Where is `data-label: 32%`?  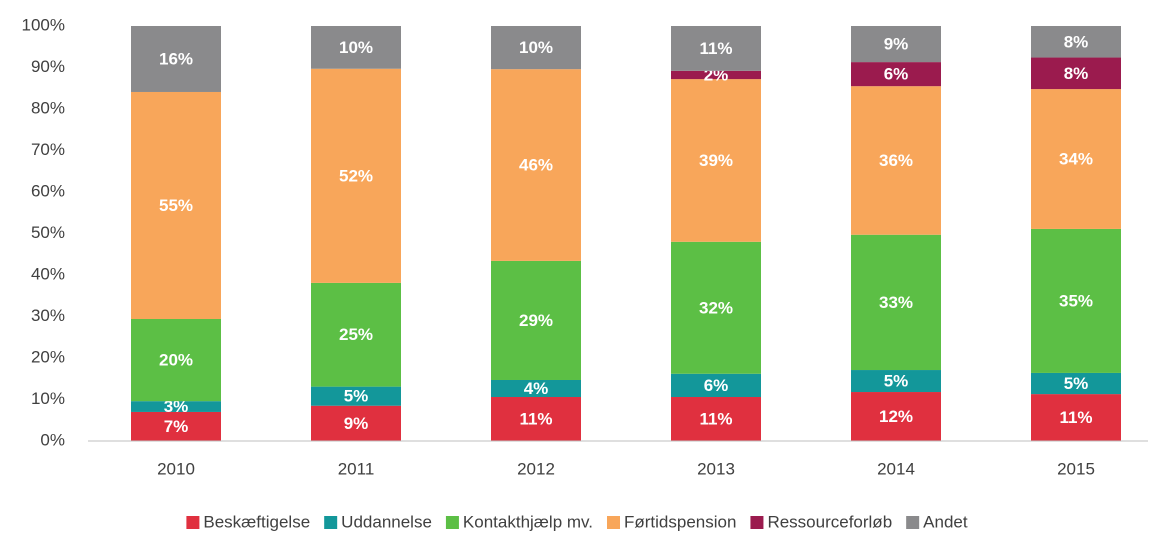 data-label: 32% is located at coordinates (716, 307).